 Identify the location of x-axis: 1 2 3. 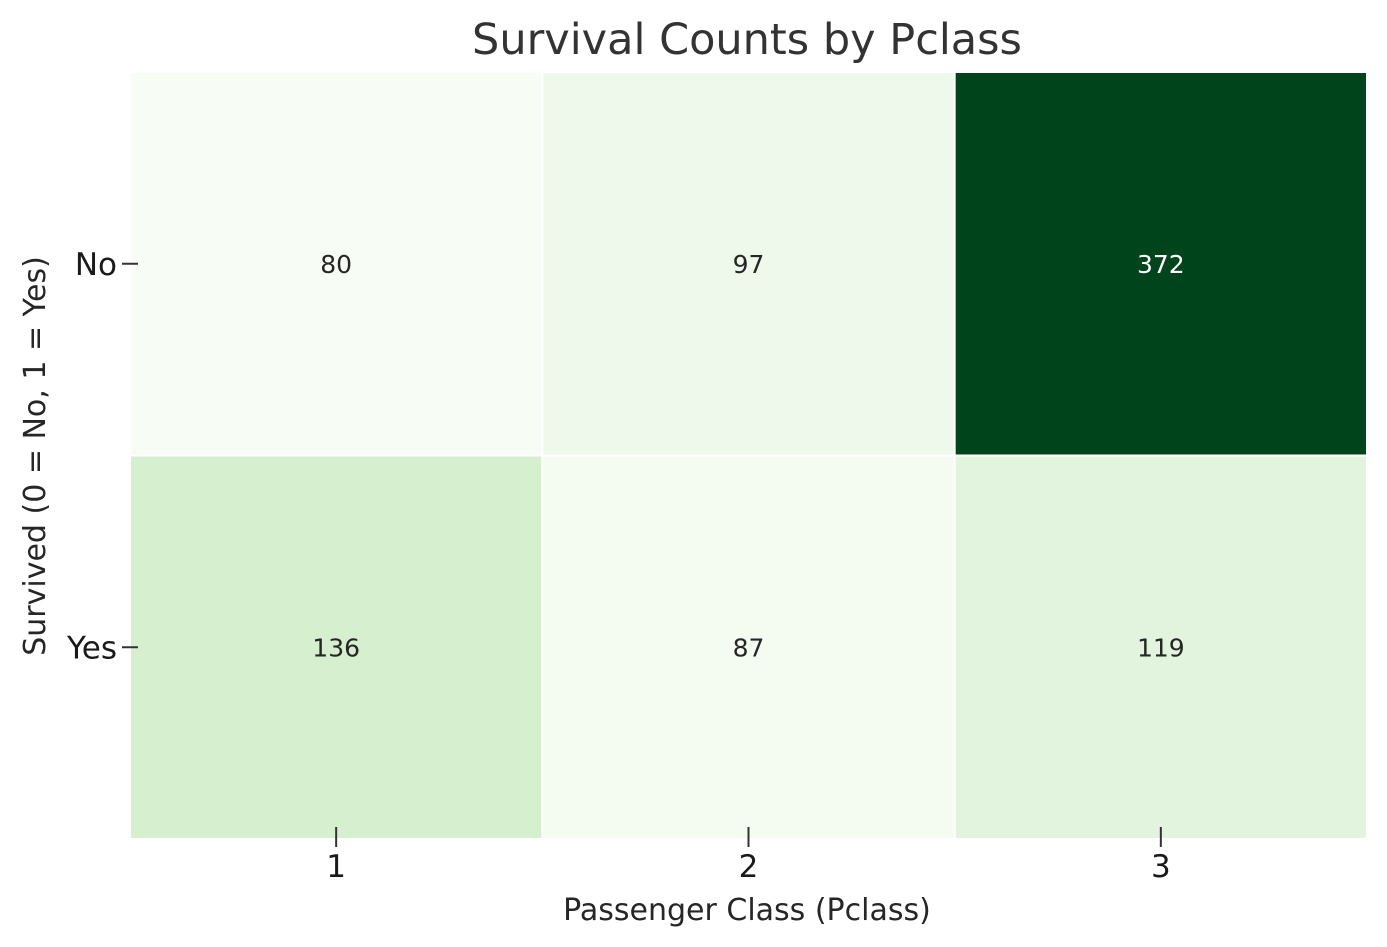
(748, 856).